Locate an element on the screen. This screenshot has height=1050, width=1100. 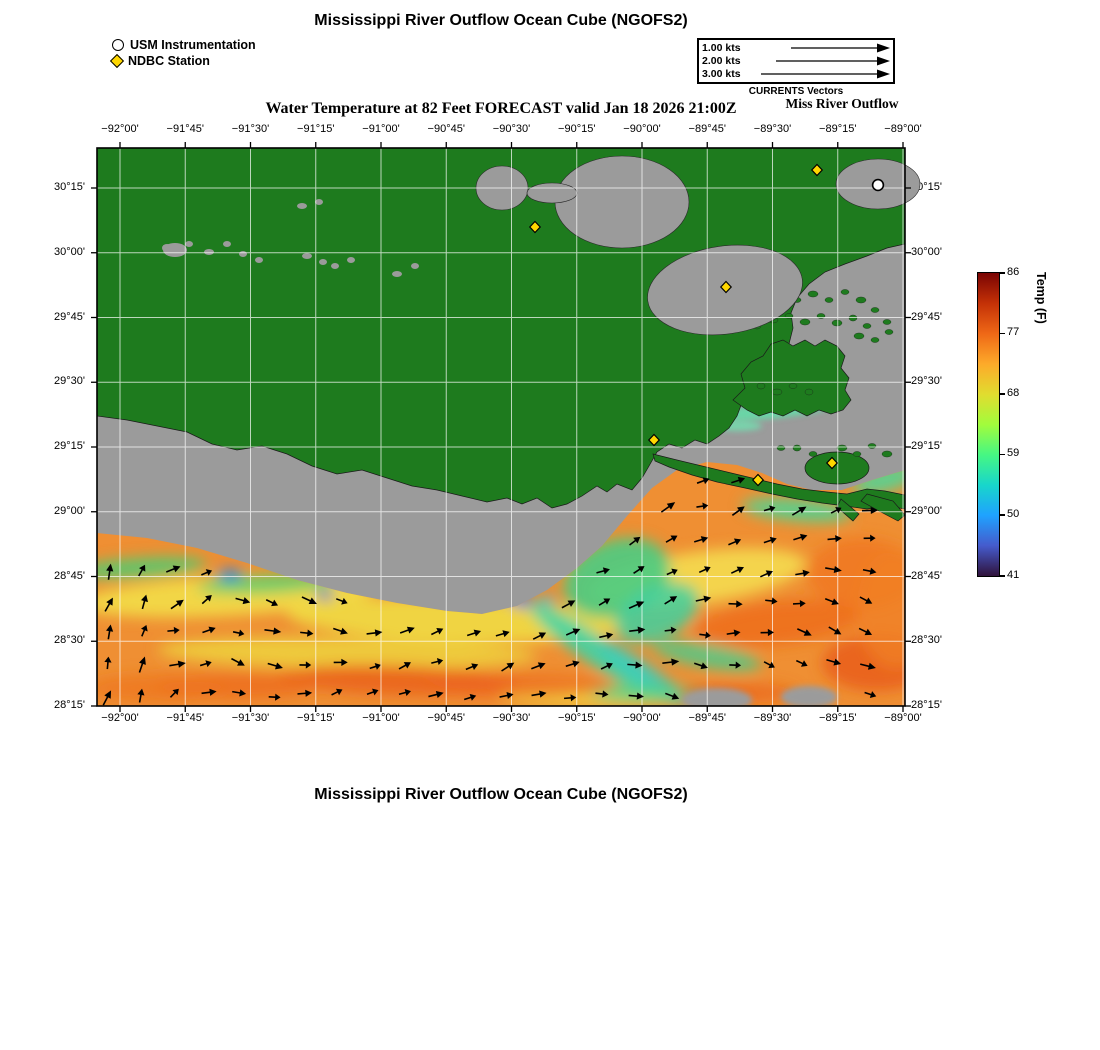
corner-label: Miss River Outflow is located at coordinates (842, 103).